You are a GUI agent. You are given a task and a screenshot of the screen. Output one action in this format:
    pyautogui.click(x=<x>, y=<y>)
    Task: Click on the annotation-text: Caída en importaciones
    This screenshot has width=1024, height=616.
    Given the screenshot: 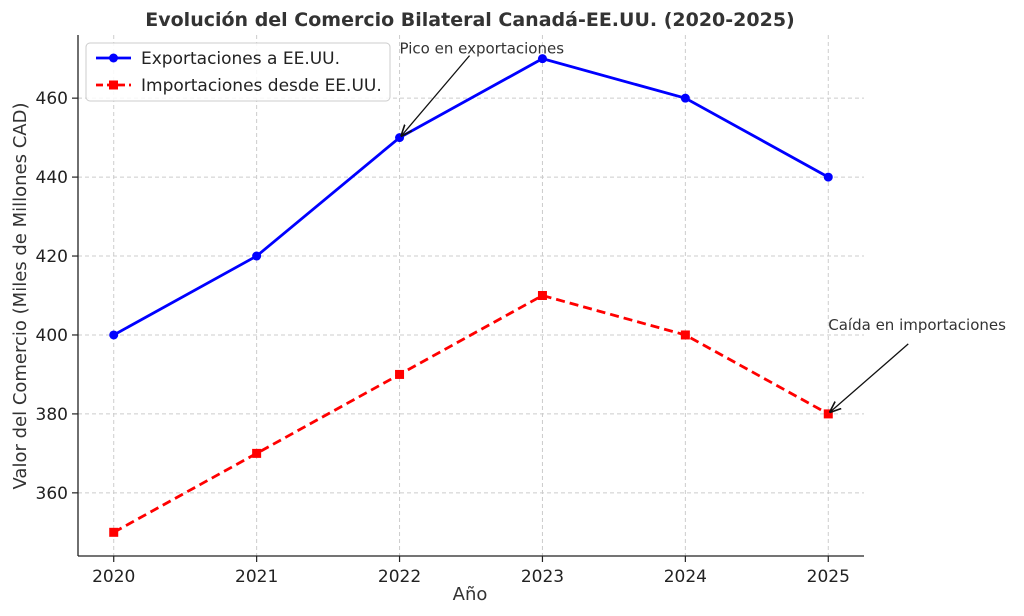 What is the action you would take?
    pyautogui.click(x=917, y=325)
    